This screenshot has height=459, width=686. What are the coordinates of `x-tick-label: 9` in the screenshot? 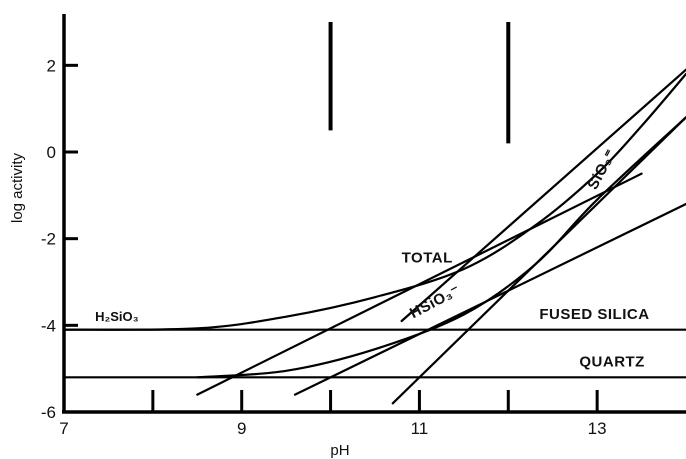 It's located at (241, 428).